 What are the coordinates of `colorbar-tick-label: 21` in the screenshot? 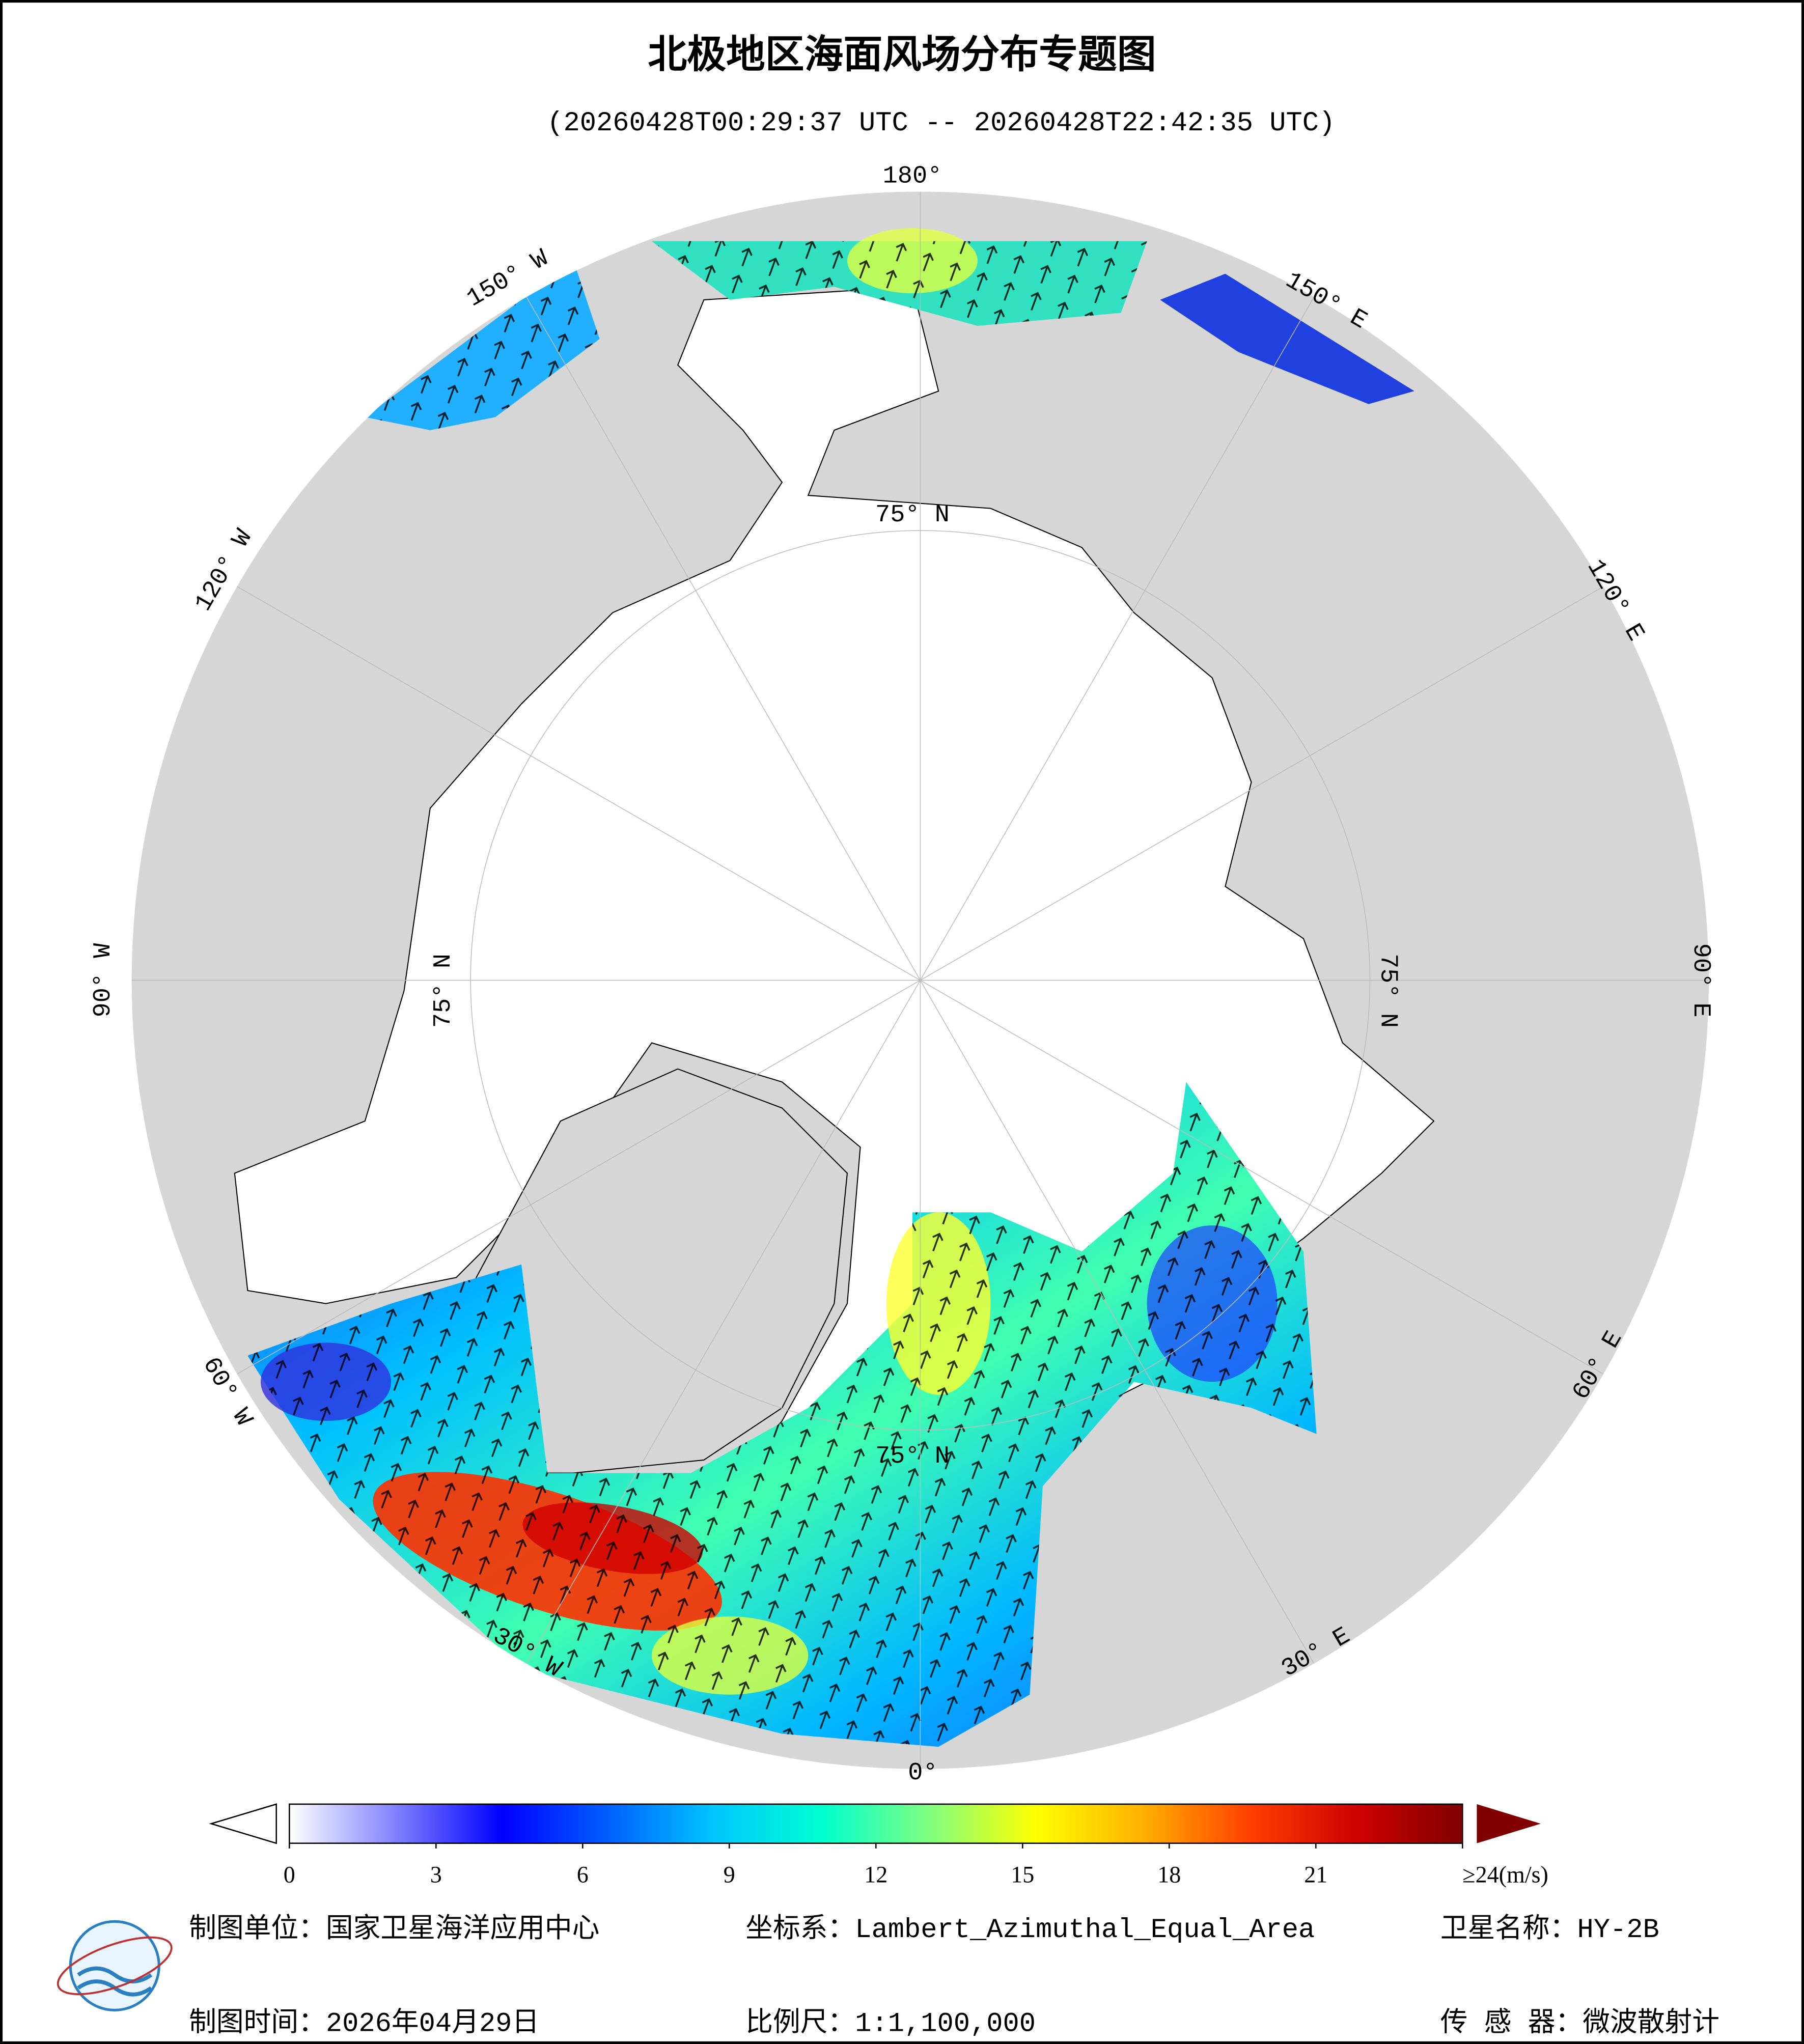 It's located at (1315, 1874).